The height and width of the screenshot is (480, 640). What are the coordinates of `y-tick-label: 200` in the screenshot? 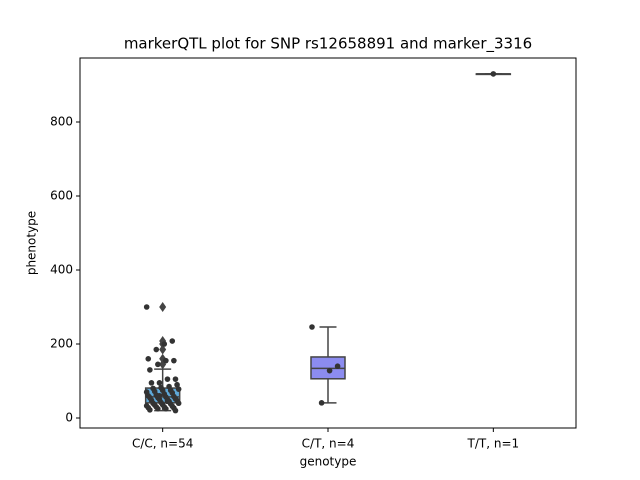 It's located at (61, 344).